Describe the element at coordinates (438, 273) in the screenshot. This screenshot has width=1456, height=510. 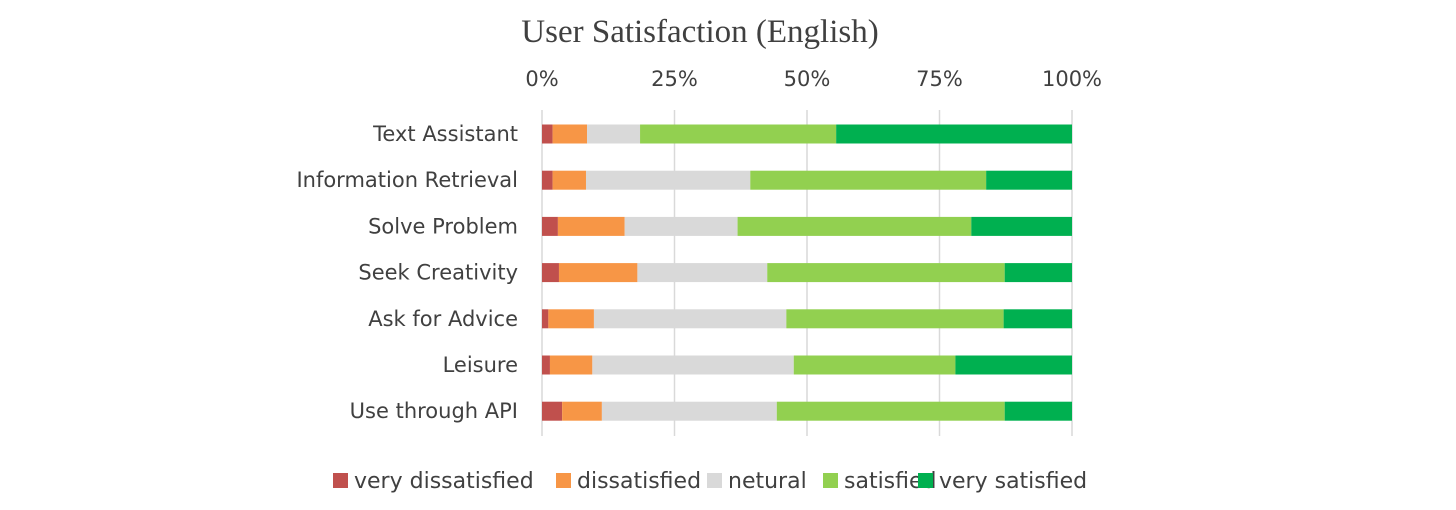
I see `category-label: Seek Creativity` at that location.